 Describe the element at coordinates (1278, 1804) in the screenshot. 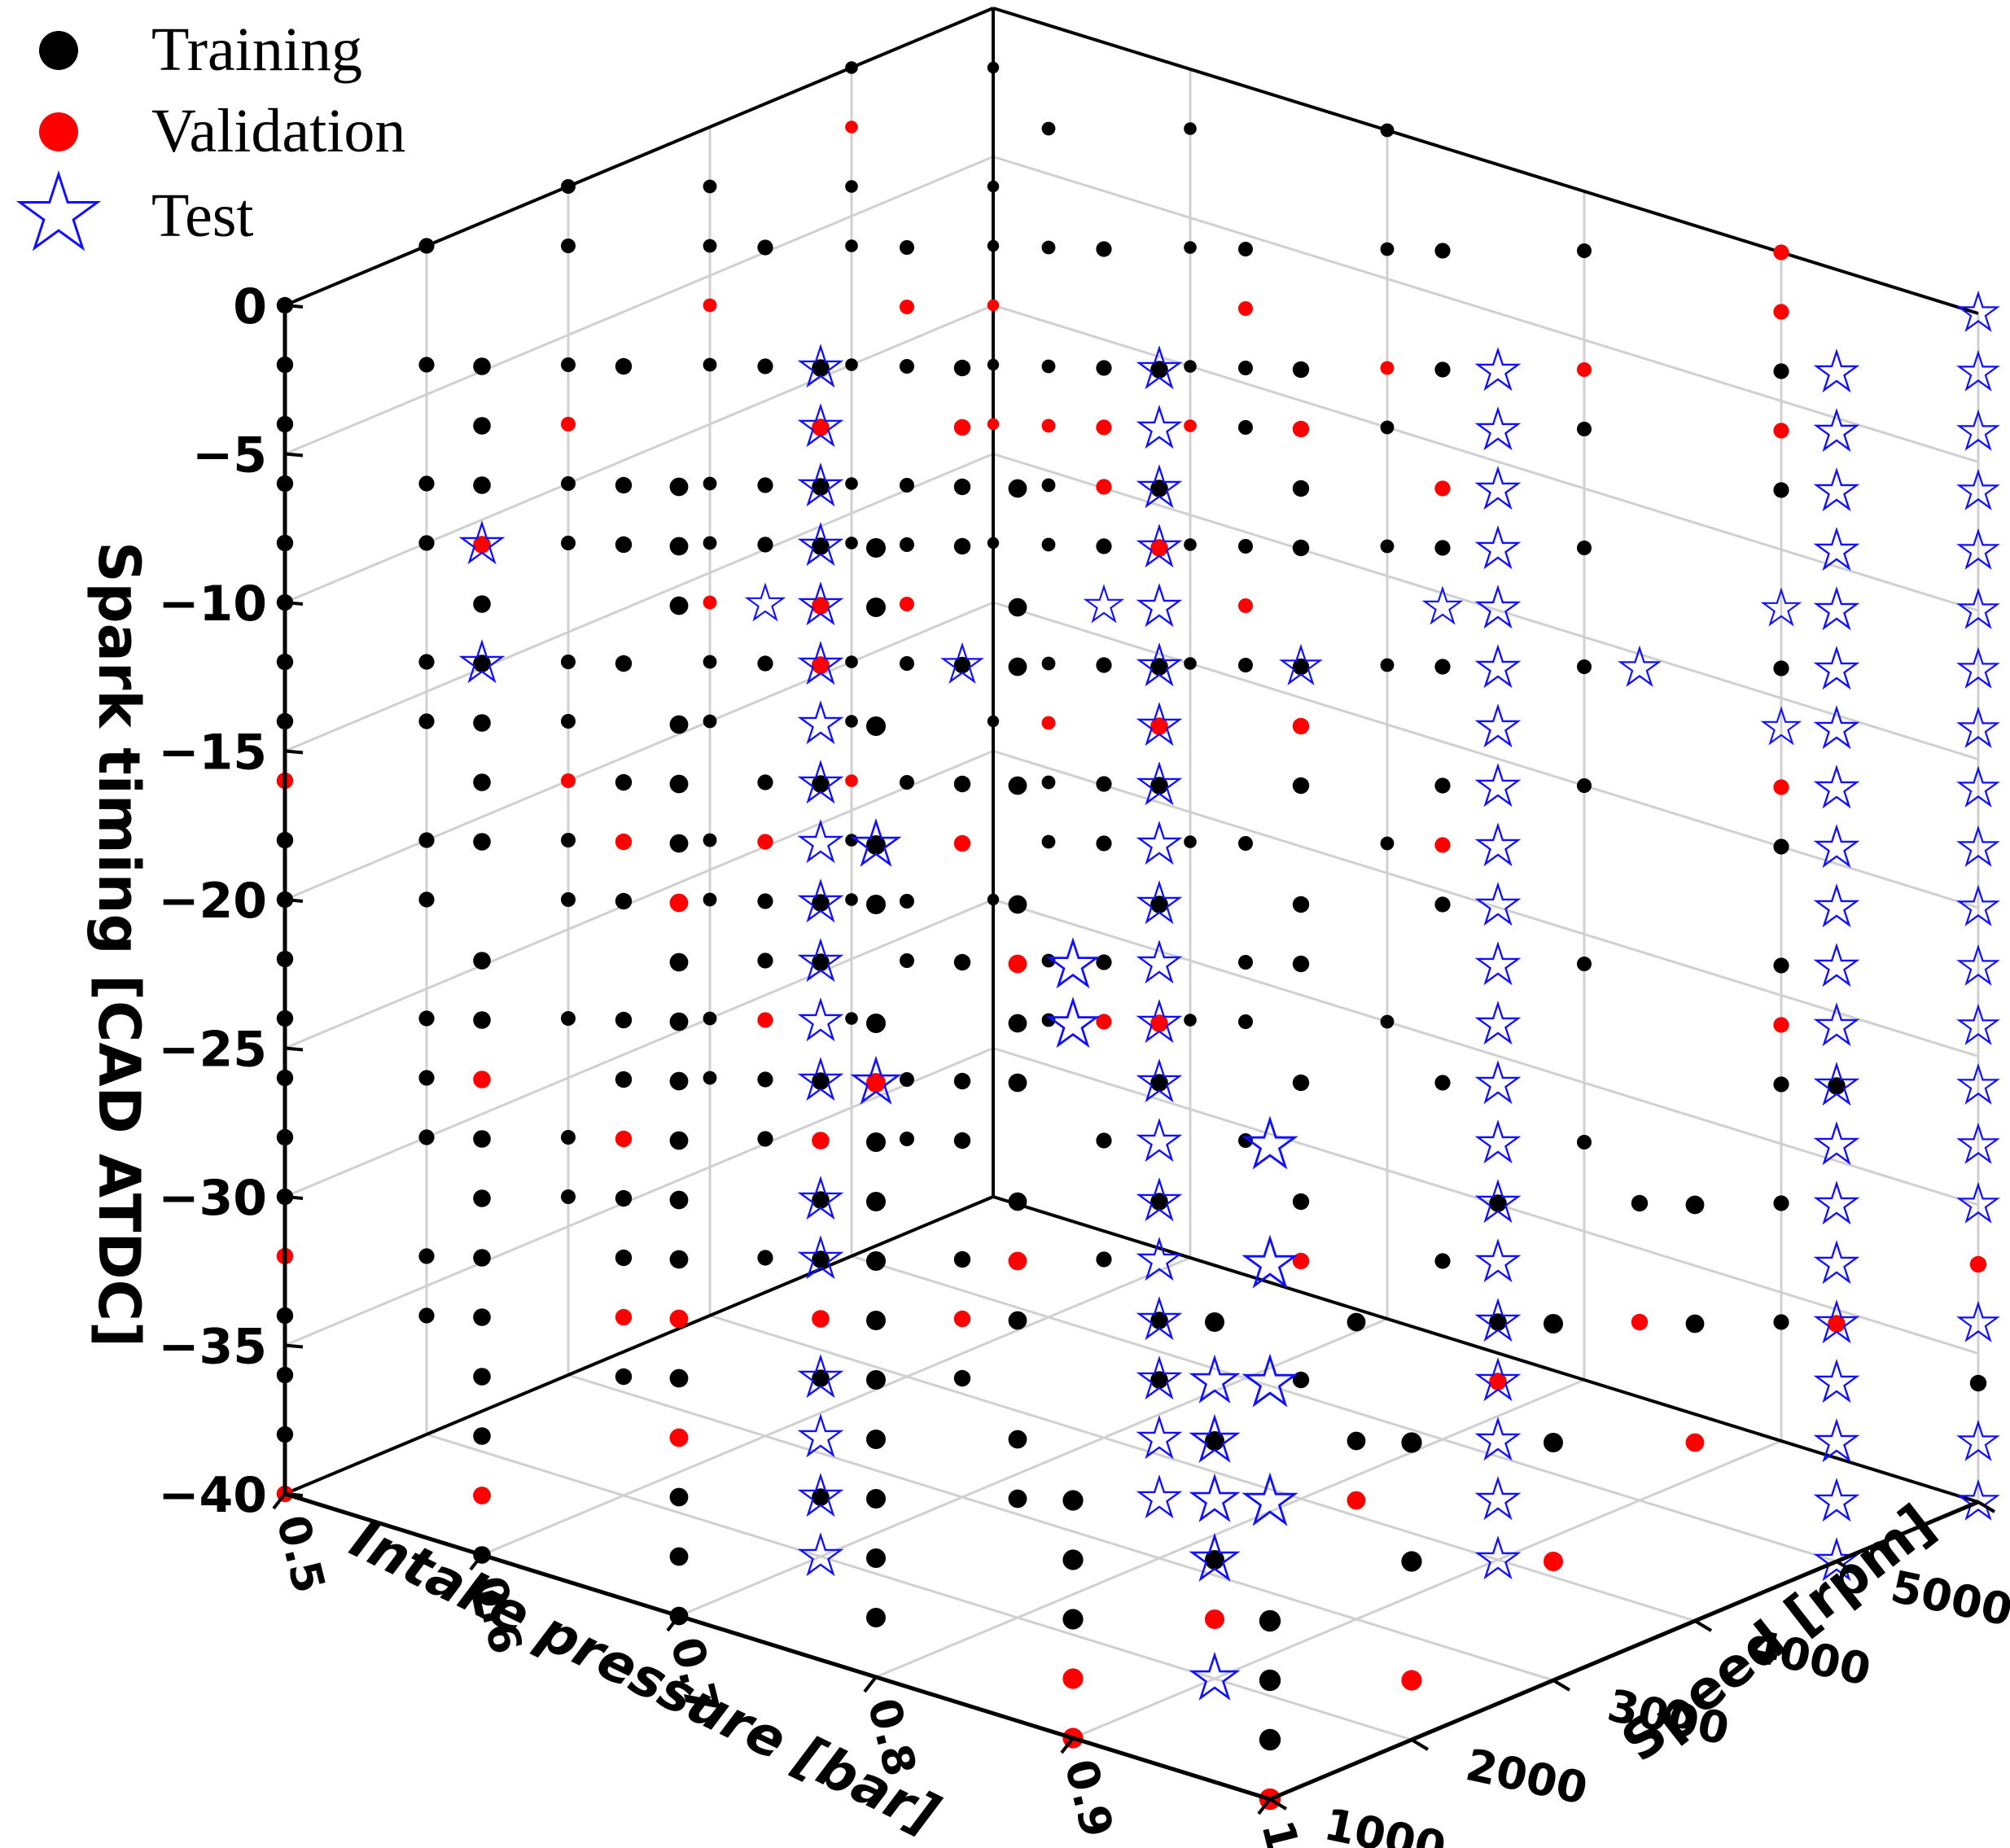

I see `tick-y` at that location.